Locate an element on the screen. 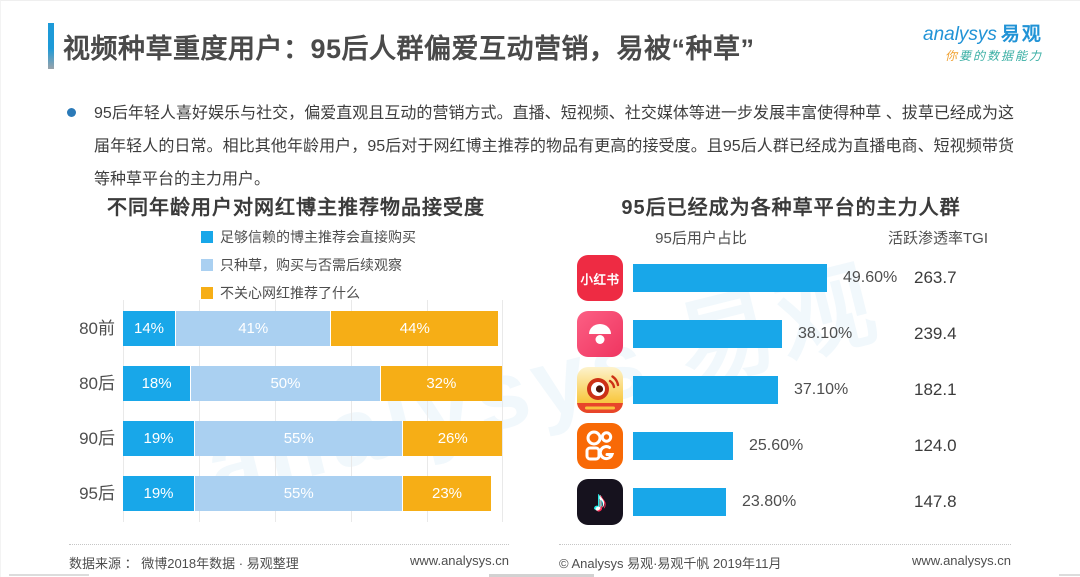  share-value: 23.80% is located at coordinates (769, 501).